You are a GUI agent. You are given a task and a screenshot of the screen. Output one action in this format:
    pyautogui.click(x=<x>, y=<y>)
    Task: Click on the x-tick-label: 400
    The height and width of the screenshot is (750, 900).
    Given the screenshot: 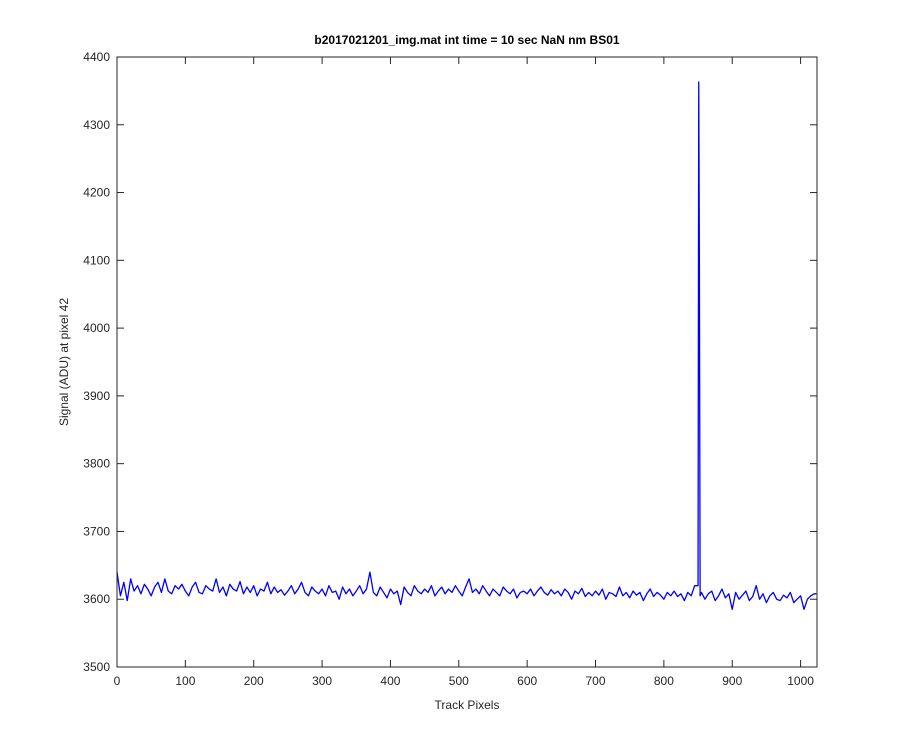 What is the action you would take?
    pyautogui.click(x=390, y=681)
    